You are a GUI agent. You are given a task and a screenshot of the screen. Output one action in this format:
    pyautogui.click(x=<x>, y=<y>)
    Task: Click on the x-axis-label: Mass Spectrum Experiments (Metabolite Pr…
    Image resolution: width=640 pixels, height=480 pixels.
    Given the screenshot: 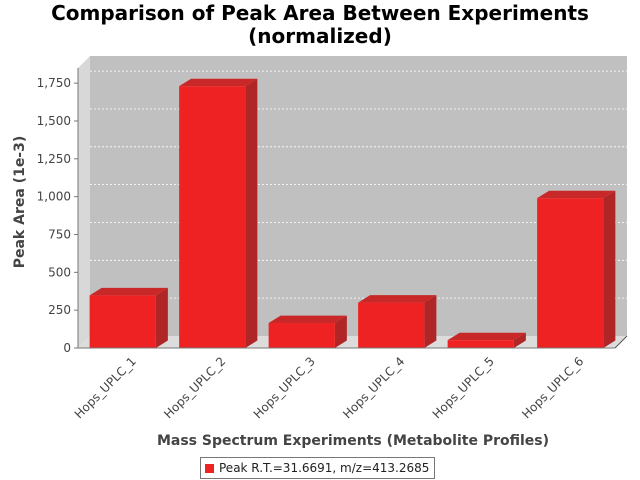 What is the action you would take?
    pyautogui.click(x=353, y=441)
    